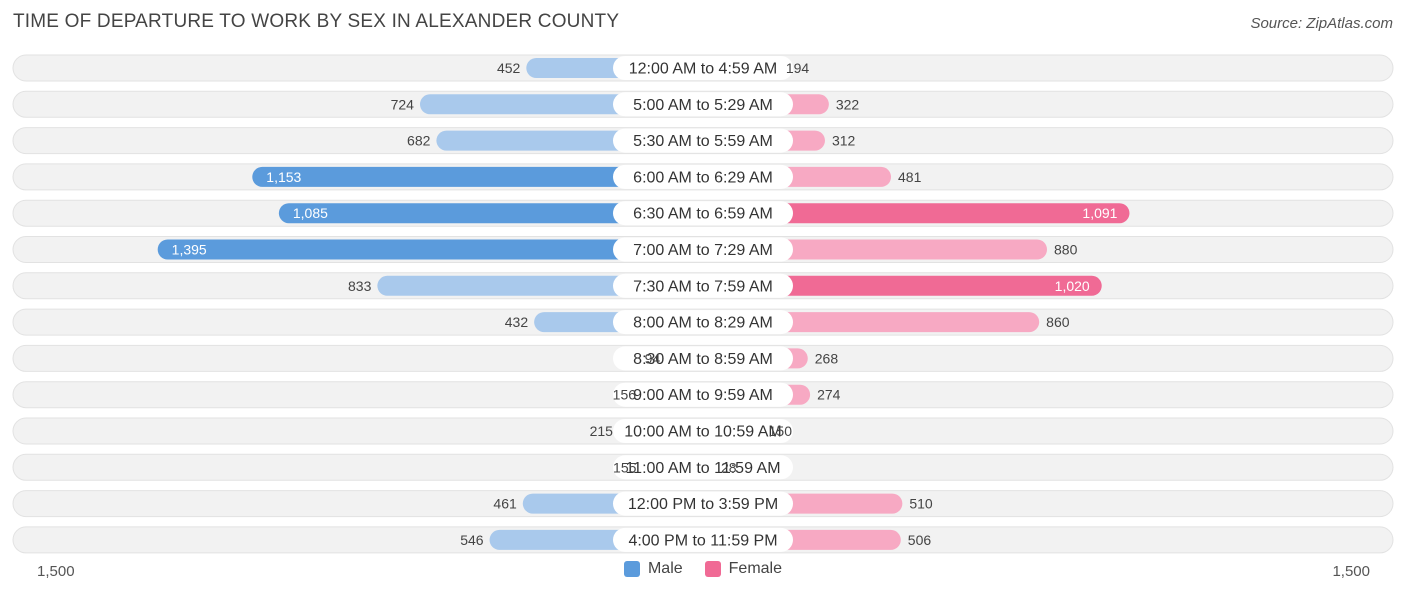 This screenshot has height=595, width=1406. I want to click on legend-item-female: Female, so click(743, 569).